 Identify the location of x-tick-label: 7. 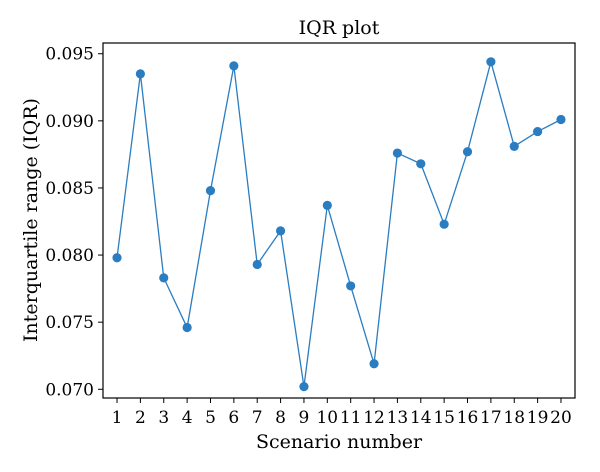
(257, 418).